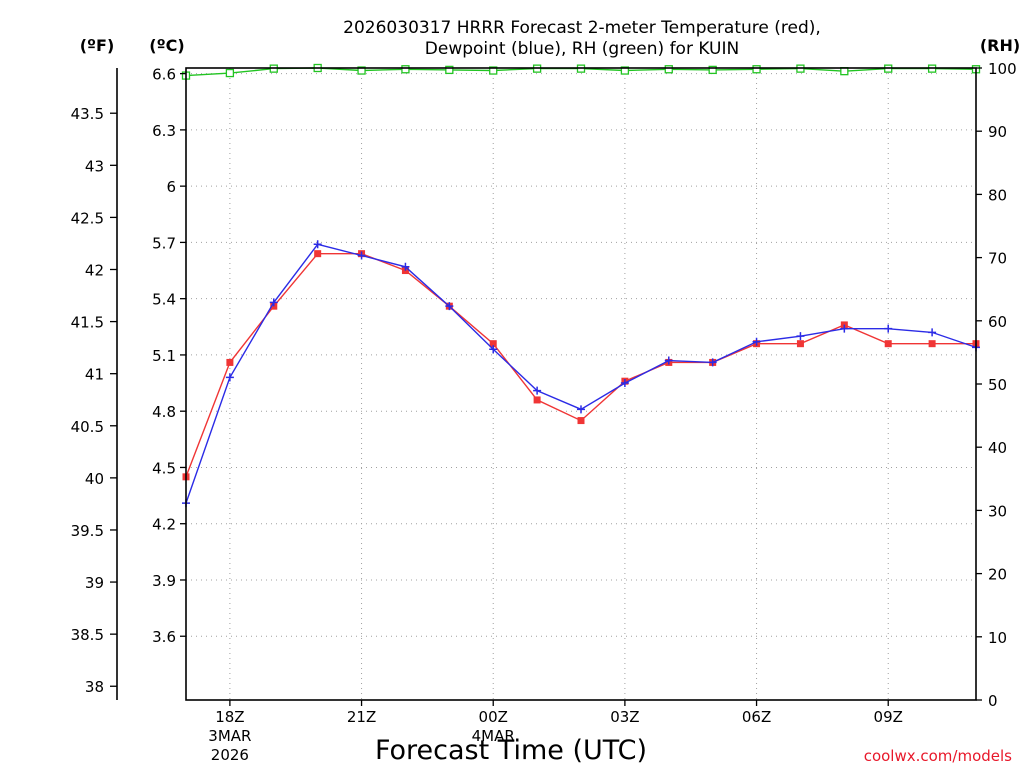  Describe the element at coordinates (164, 131) in the screenshot. I see `celsius-tick-label: 6.3` at that location.